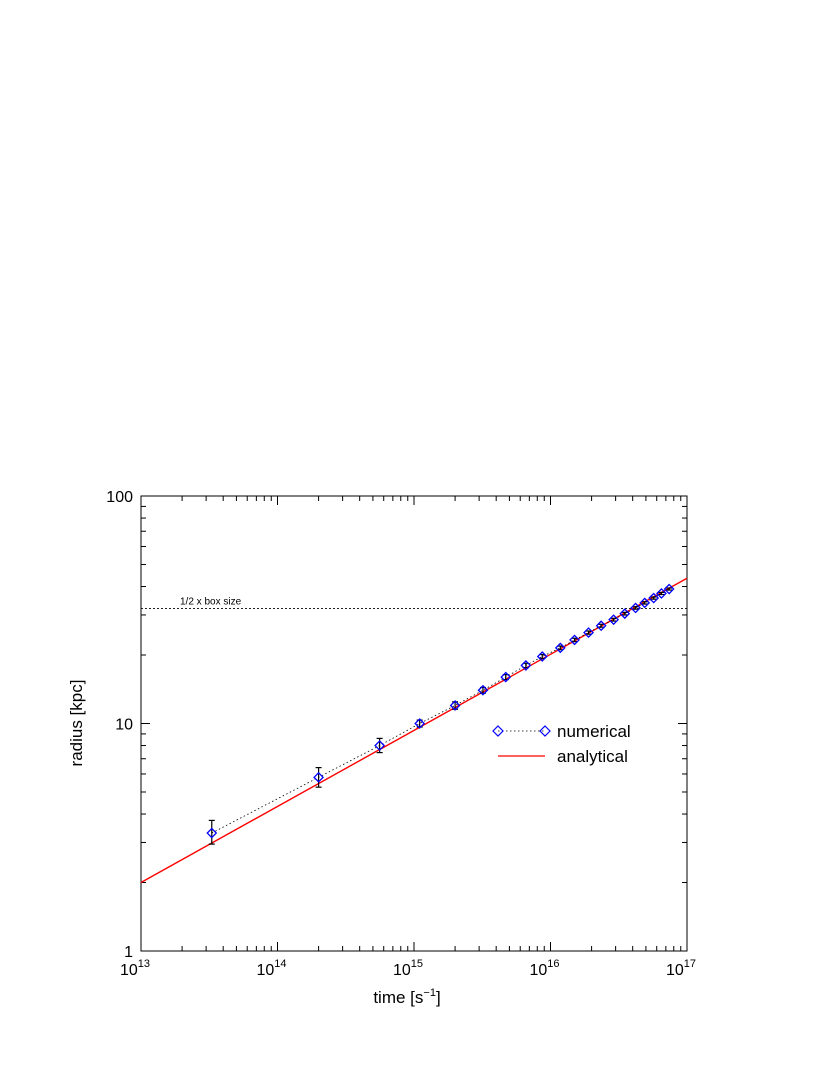 The height and width of the screenshot is (1075, 830). I want to click on legend: numerical analytical, so click(561, 744).